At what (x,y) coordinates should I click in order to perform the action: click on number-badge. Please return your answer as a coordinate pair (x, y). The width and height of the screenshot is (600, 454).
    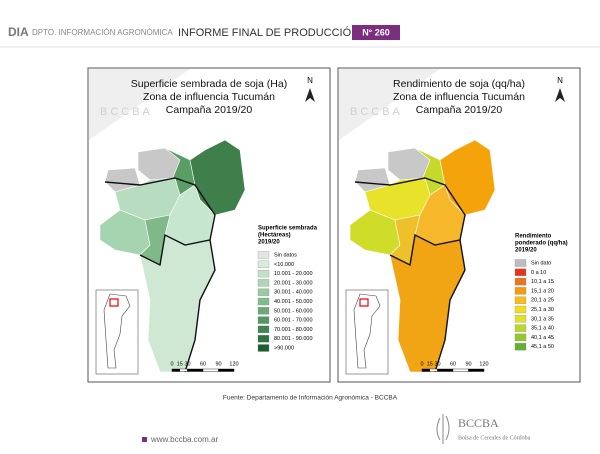
    Looking at the image, I should click on (376, 32).